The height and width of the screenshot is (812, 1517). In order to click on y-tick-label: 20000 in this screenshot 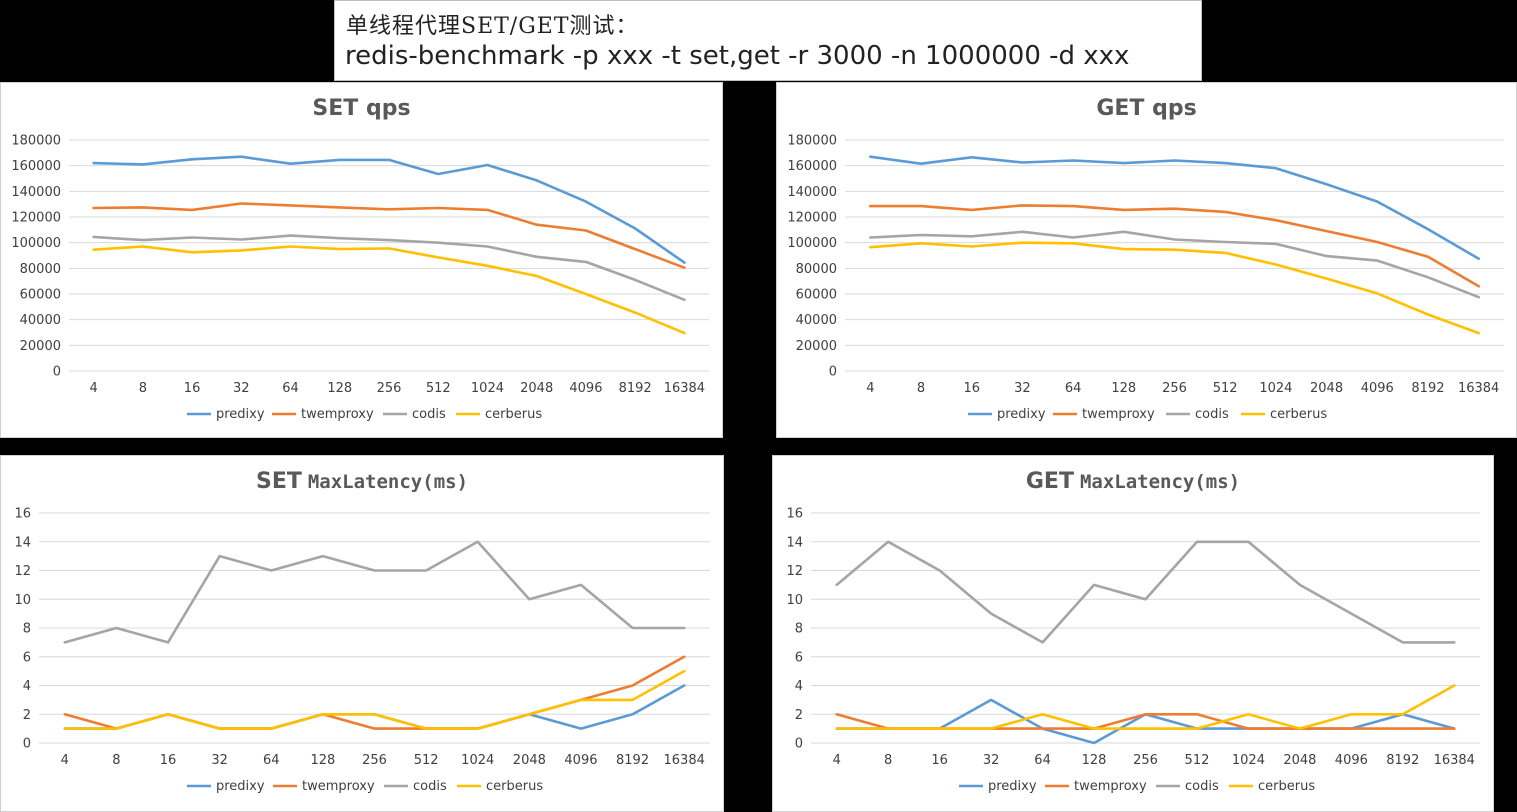, I will do `click(816, 346)`.